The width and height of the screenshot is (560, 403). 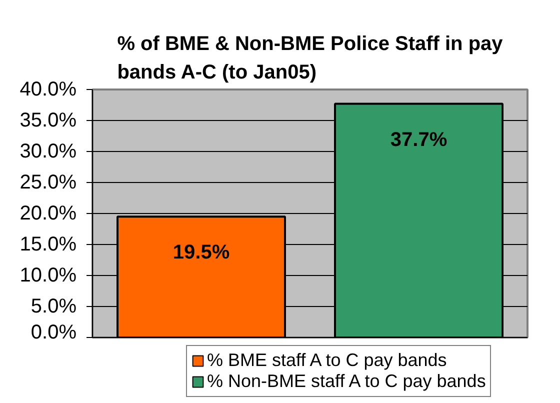 What do you see at coordinates (53, 307) in the screenshot?
I see `y-tick-label: 5.0%` at bounding box center [53, 307].